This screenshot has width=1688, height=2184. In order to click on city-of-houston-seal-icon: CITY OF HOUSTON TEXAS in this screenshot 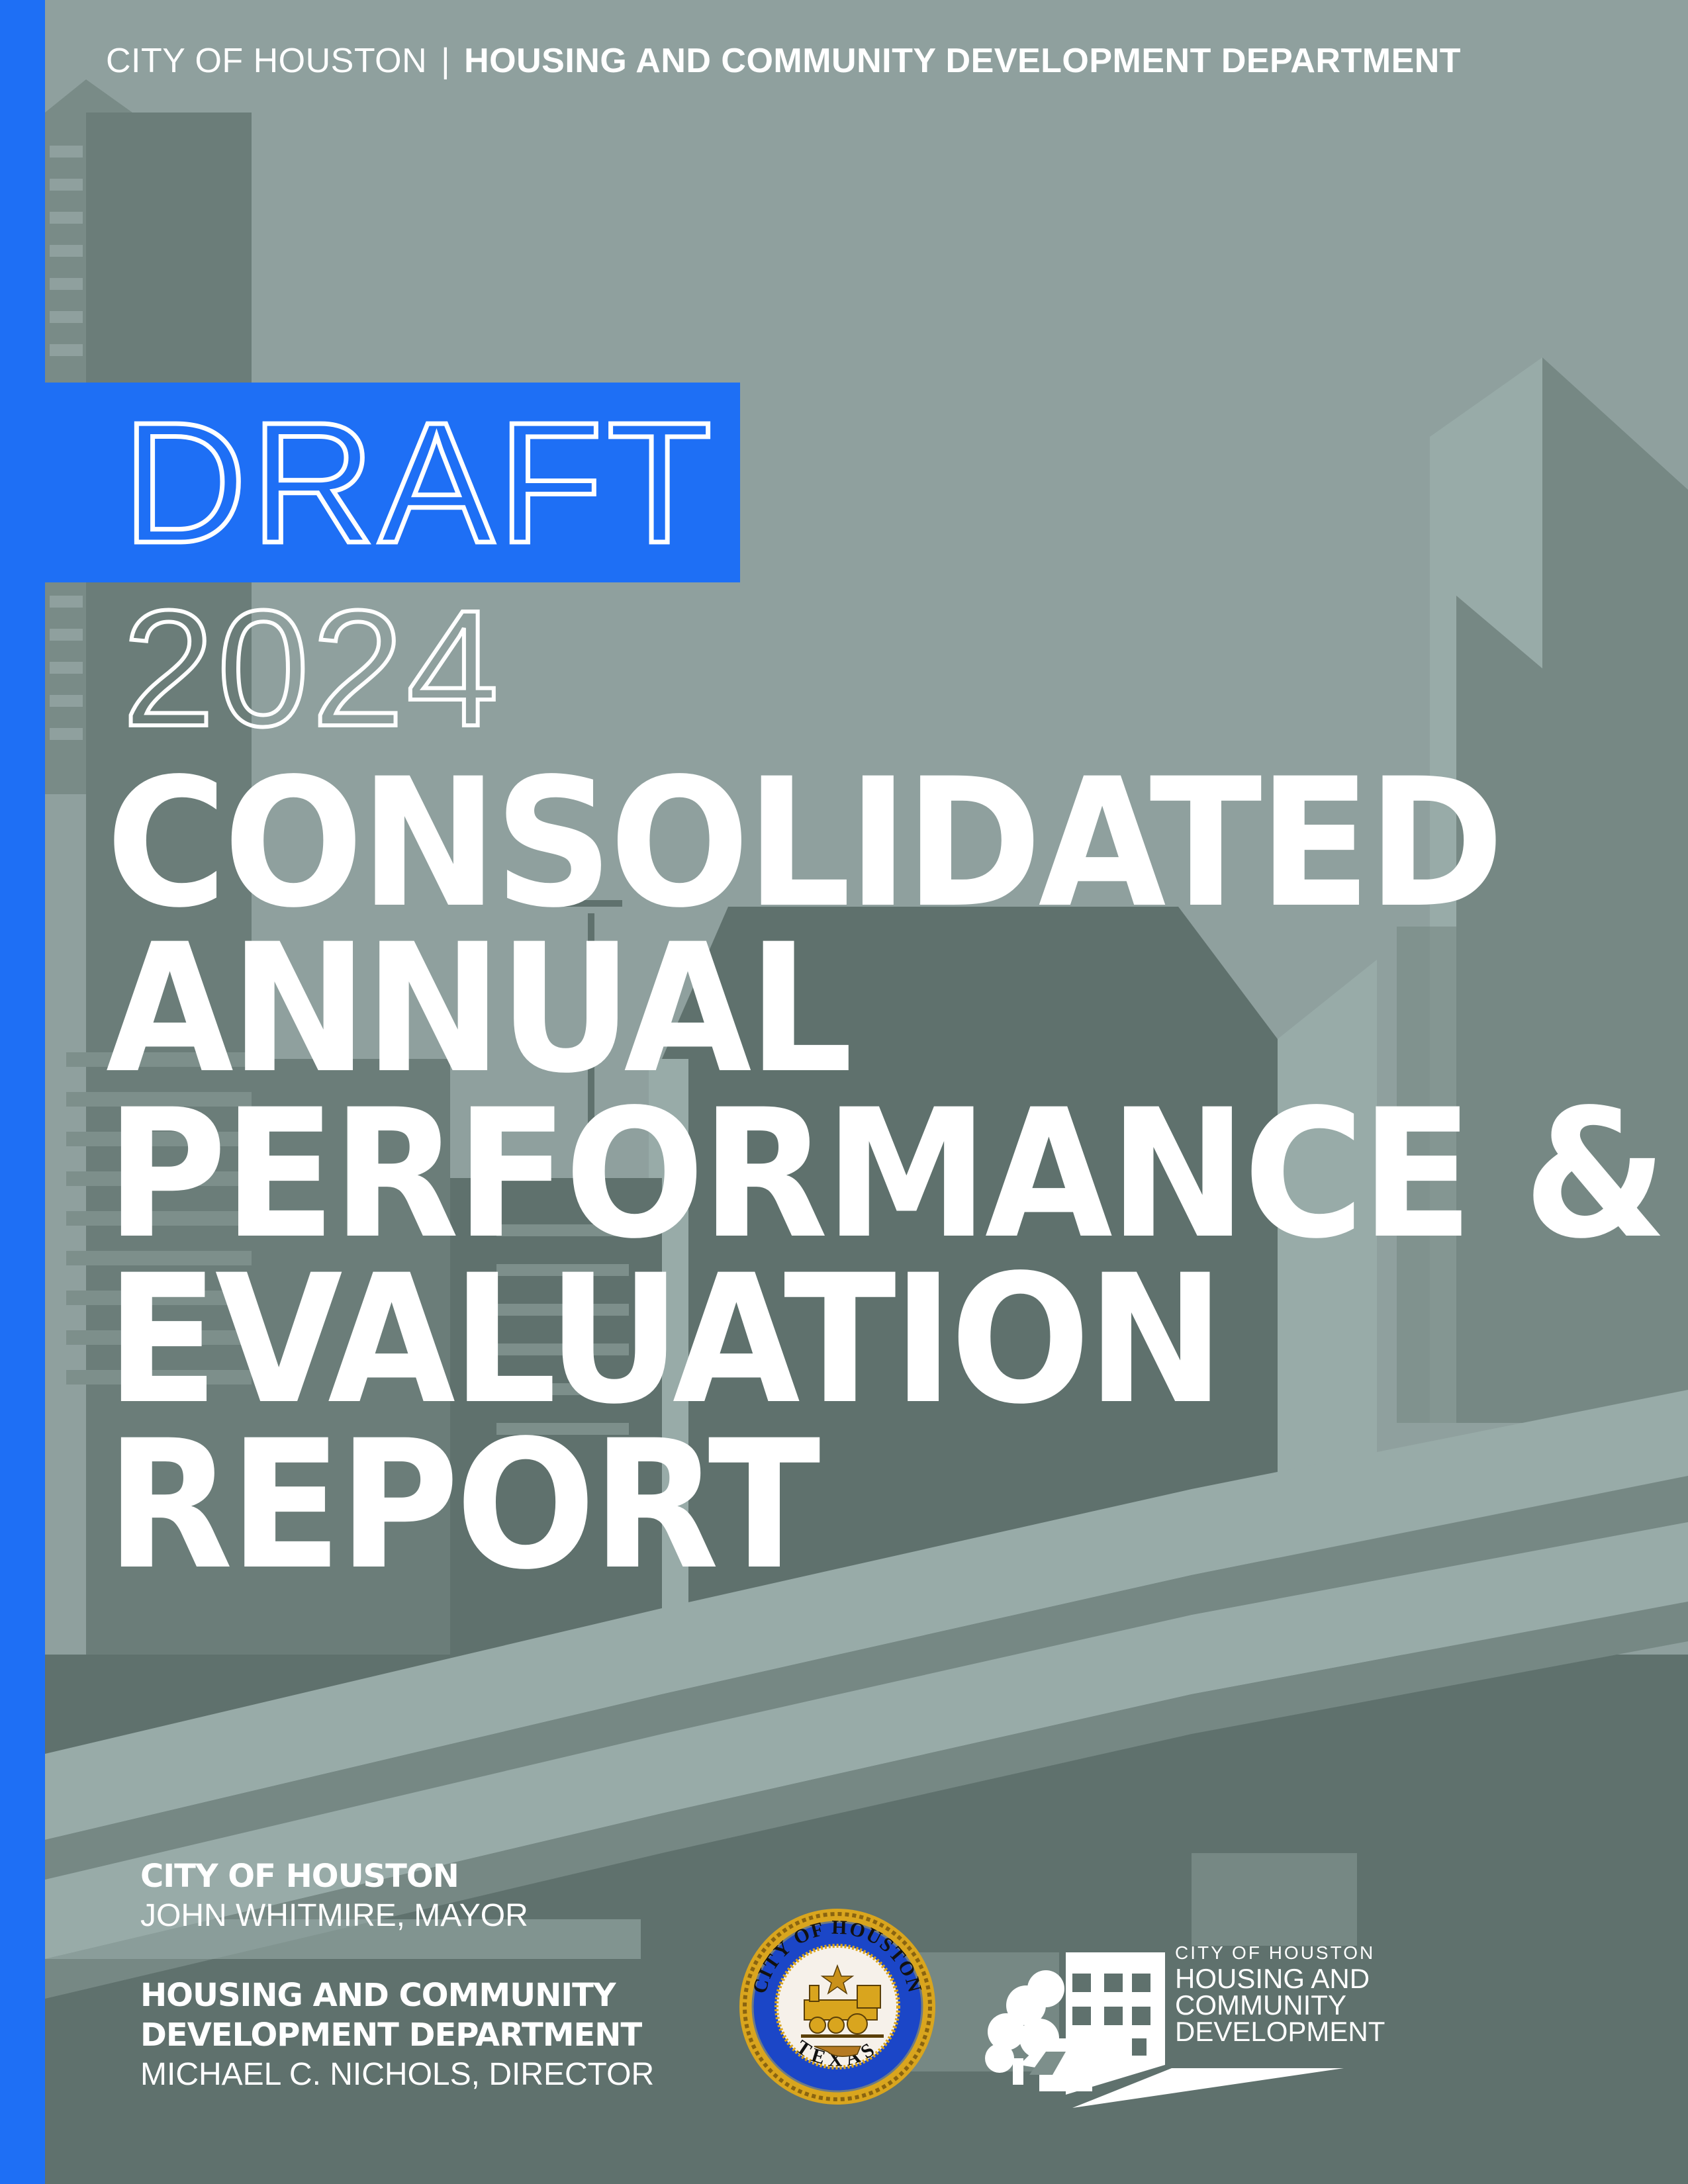, I will do `click(837, 2007)`.